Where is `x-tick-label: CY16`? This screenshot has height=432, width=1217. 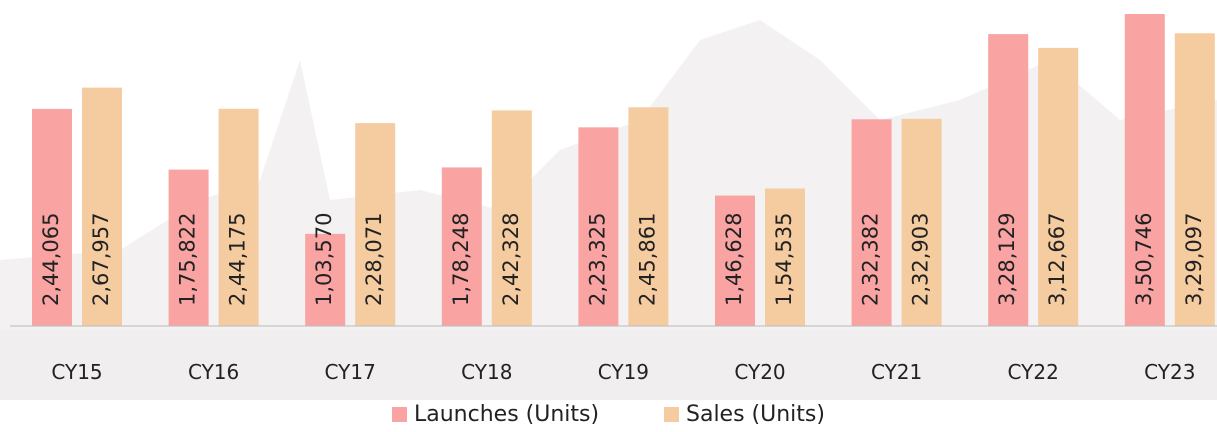
x-tick-label: CY16 is located at coordinates (213, 372).